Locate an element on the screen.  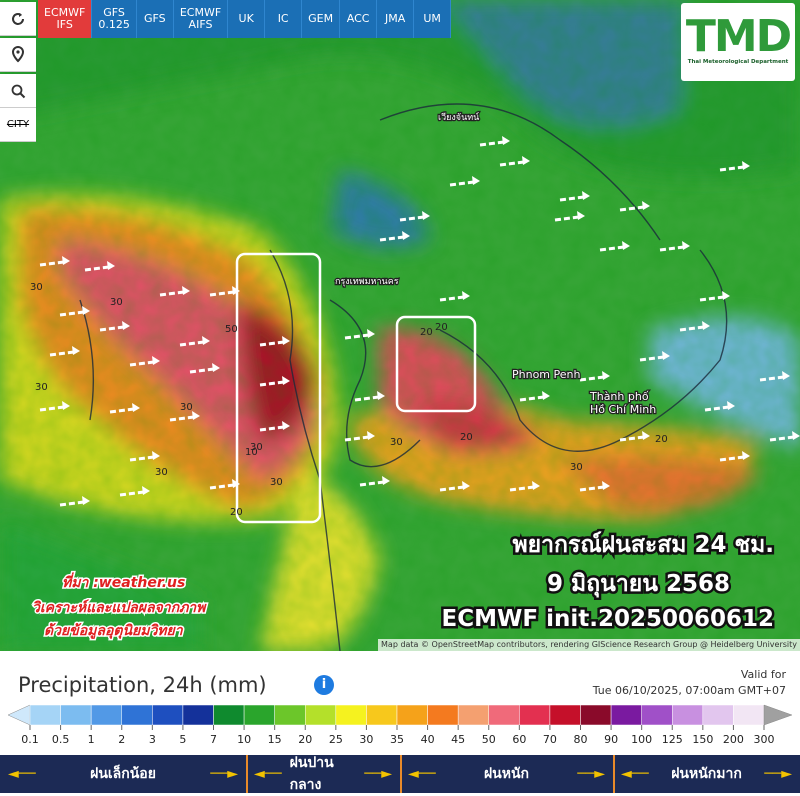
model-label: GFS is located at coordinates (114, 12).